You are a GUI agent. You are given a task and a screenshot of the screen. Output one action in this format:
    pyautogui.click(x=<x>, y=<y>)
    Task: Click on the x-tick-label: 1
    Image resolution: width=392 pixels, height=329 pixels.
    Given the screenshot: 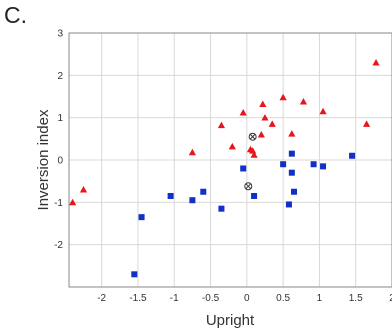 What is the action you would take?
    pyautogui.click(x=320, y=298)
    